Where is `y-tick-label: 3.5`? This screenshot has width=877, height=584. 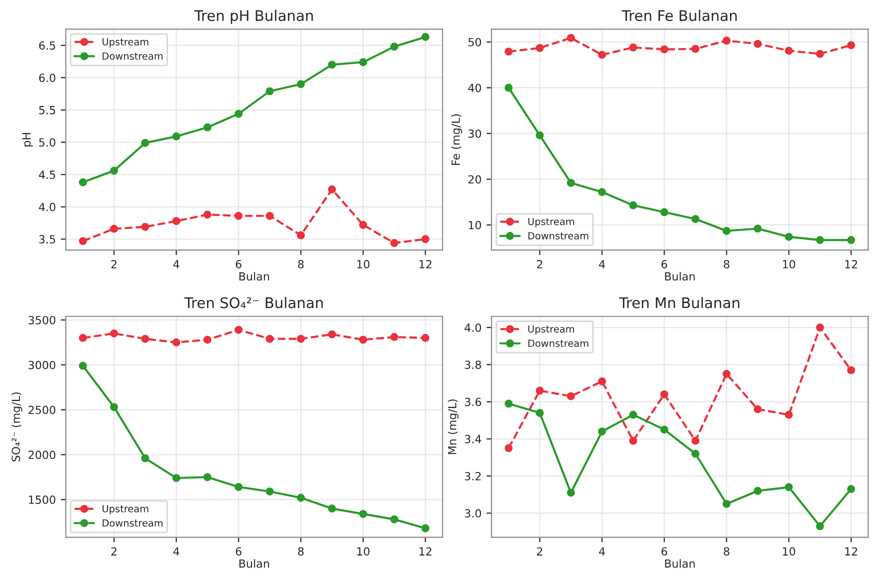
y-tick-label: 3.5 is located at coordinates (47, 239).